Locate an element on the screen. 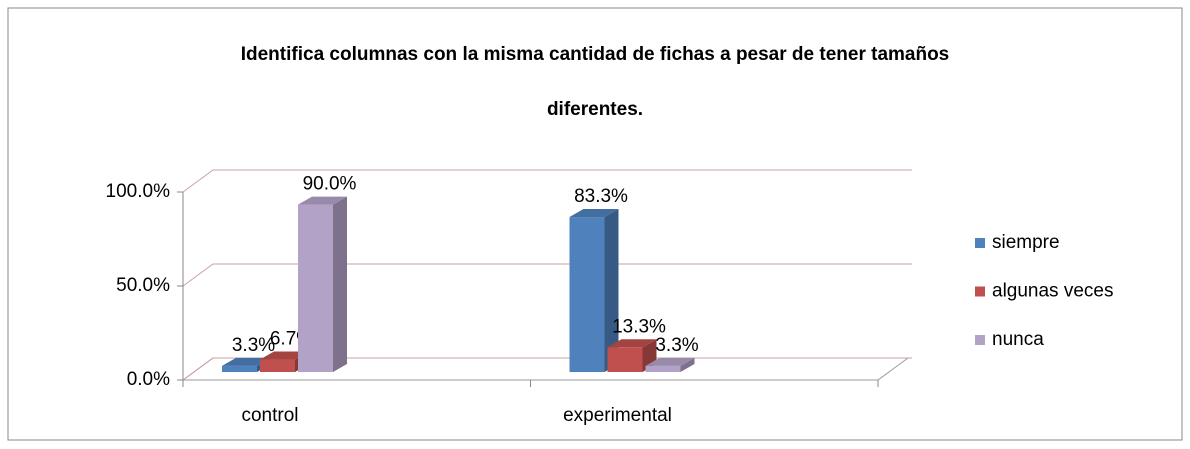 The width and height of the screenshot is (1190, 449). x-tick-label: control is located at coordinates (269, 415).